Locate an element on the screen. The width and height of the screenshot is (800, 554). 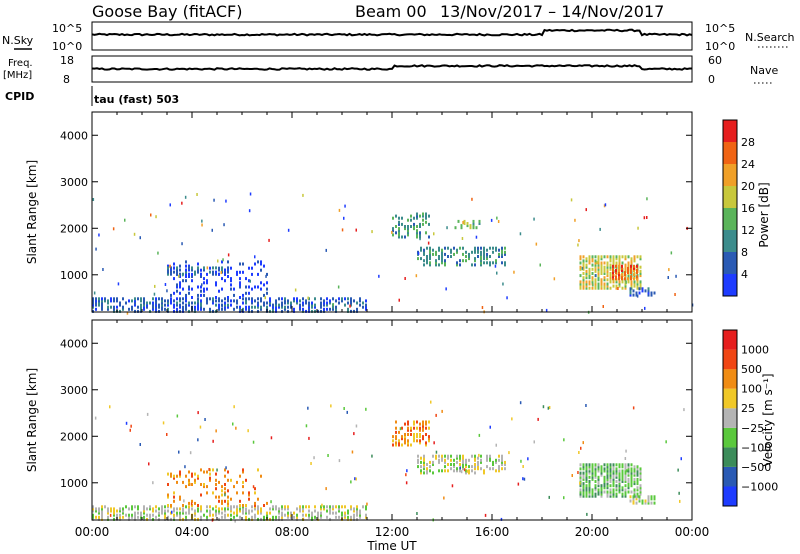
velocity-ytick-label: 4000 is located at coordinates (74, 343).